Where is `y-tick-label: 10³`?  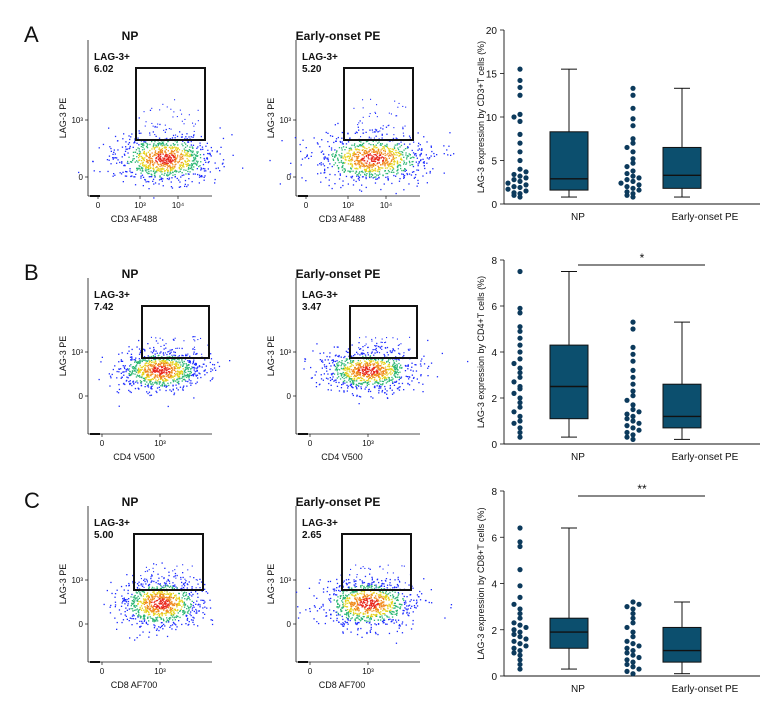
y-tick-label: 10³ is located at coordinates (285, 580).